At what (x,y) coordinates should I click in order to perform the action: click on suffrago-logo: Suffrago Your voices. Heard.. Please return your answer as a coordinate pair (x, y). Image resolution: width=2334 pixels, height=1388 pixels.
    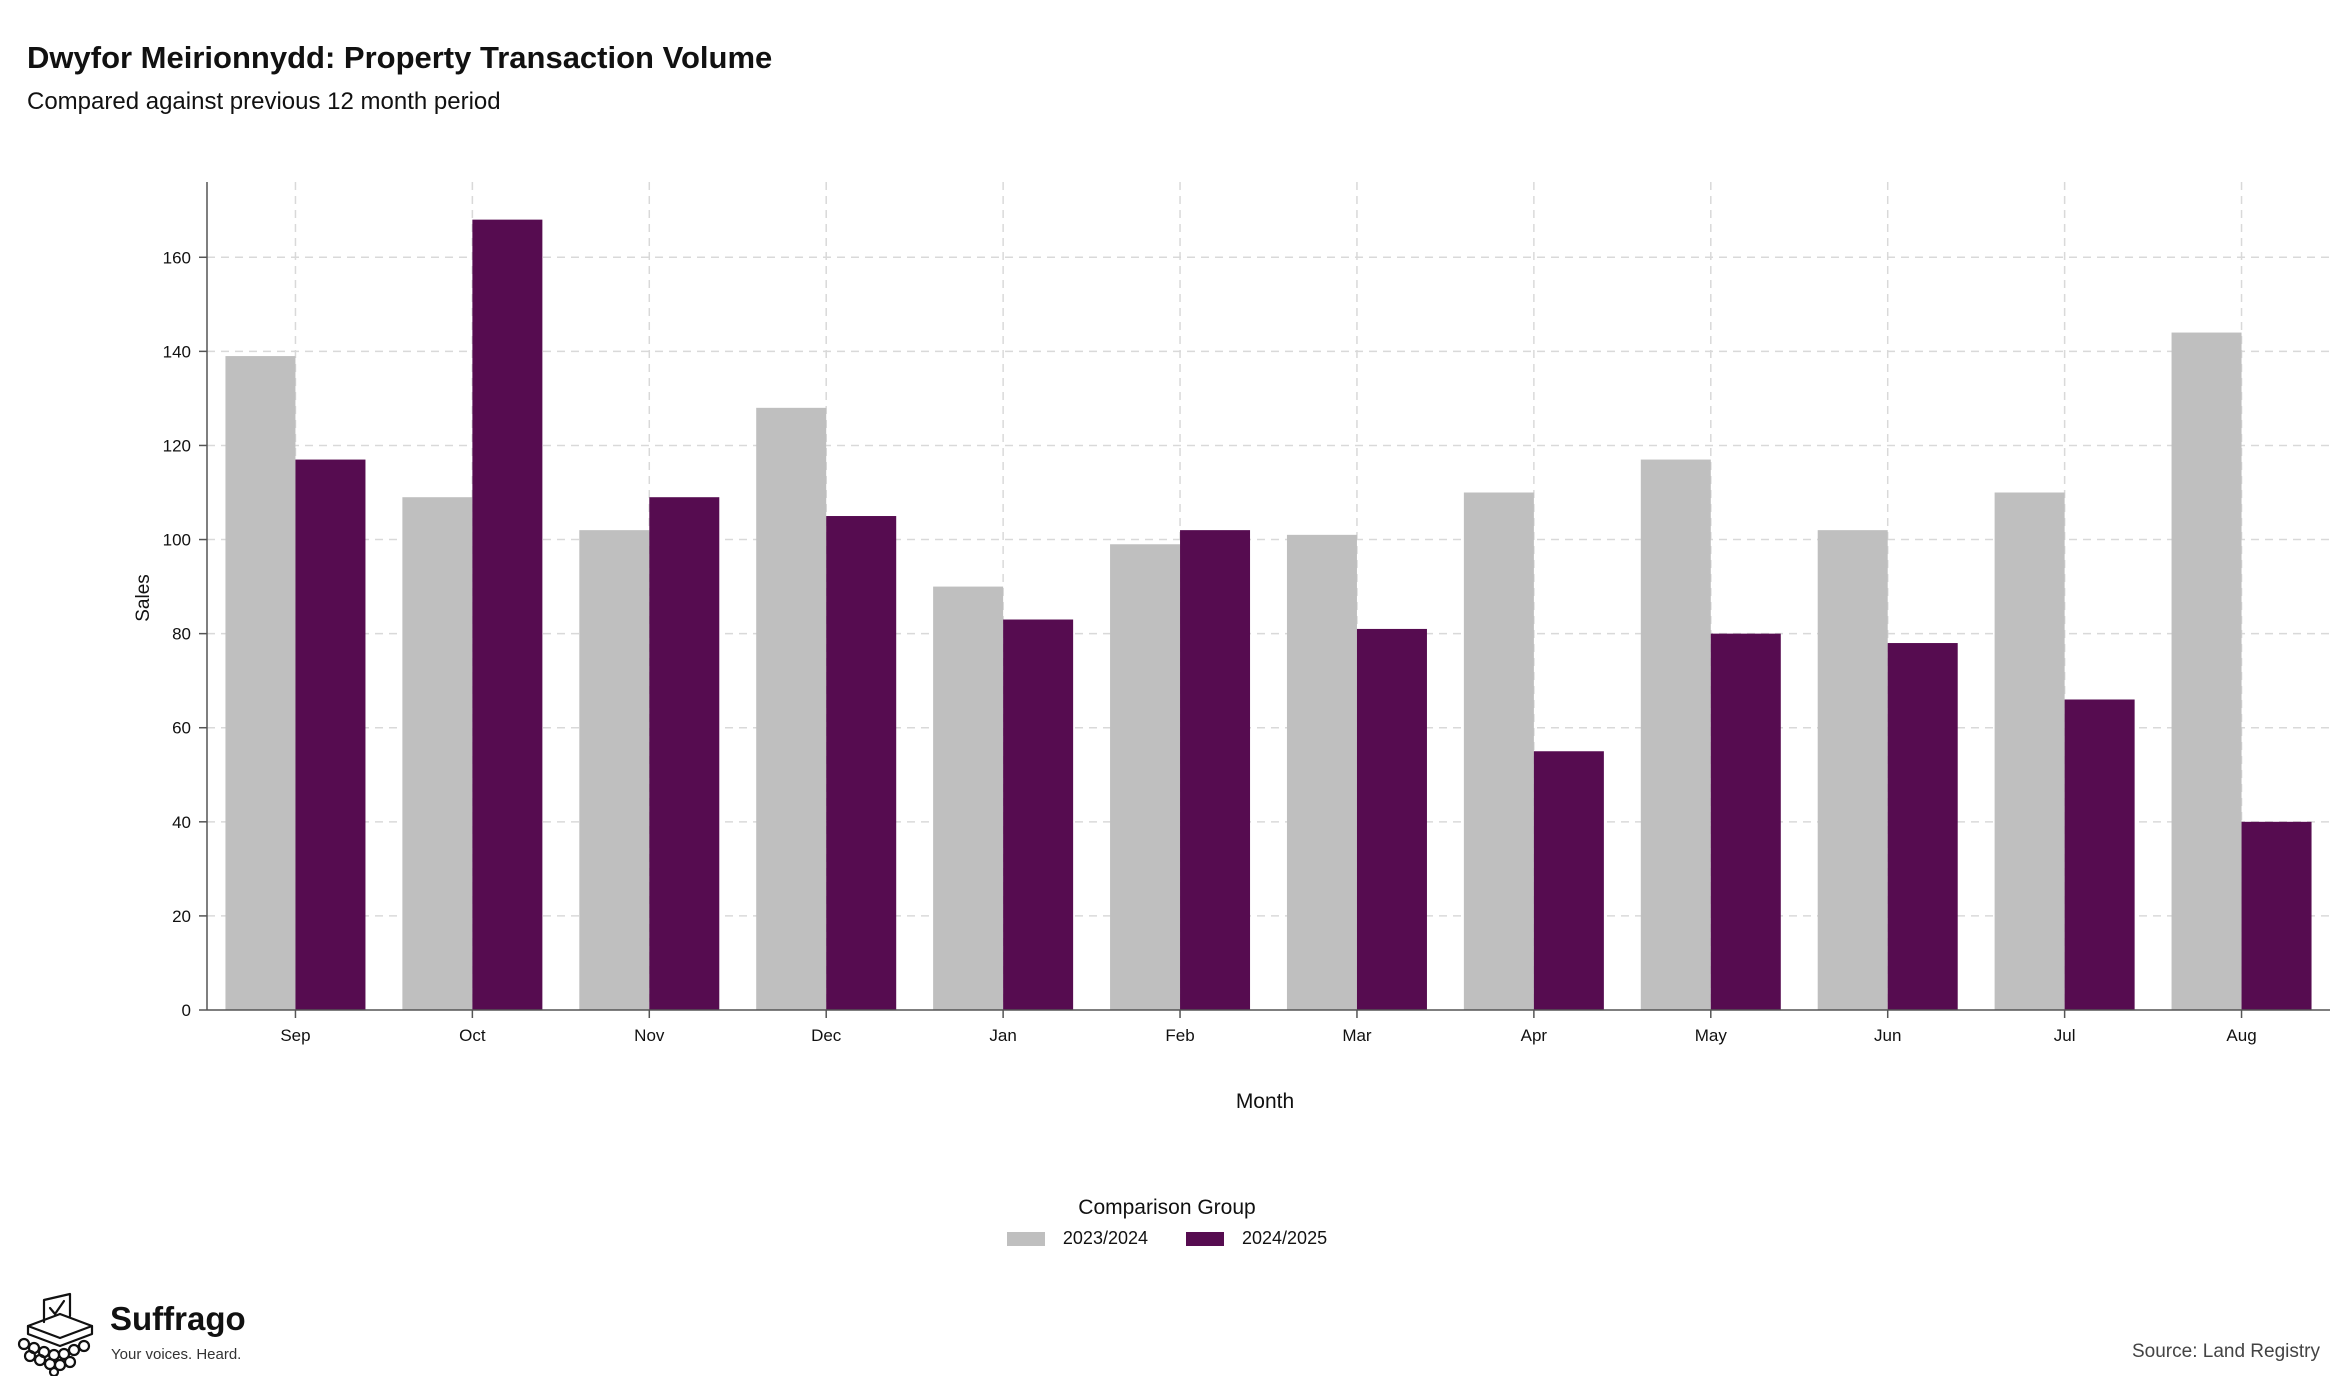
    Looking at the image, I should click on (134, 1334).